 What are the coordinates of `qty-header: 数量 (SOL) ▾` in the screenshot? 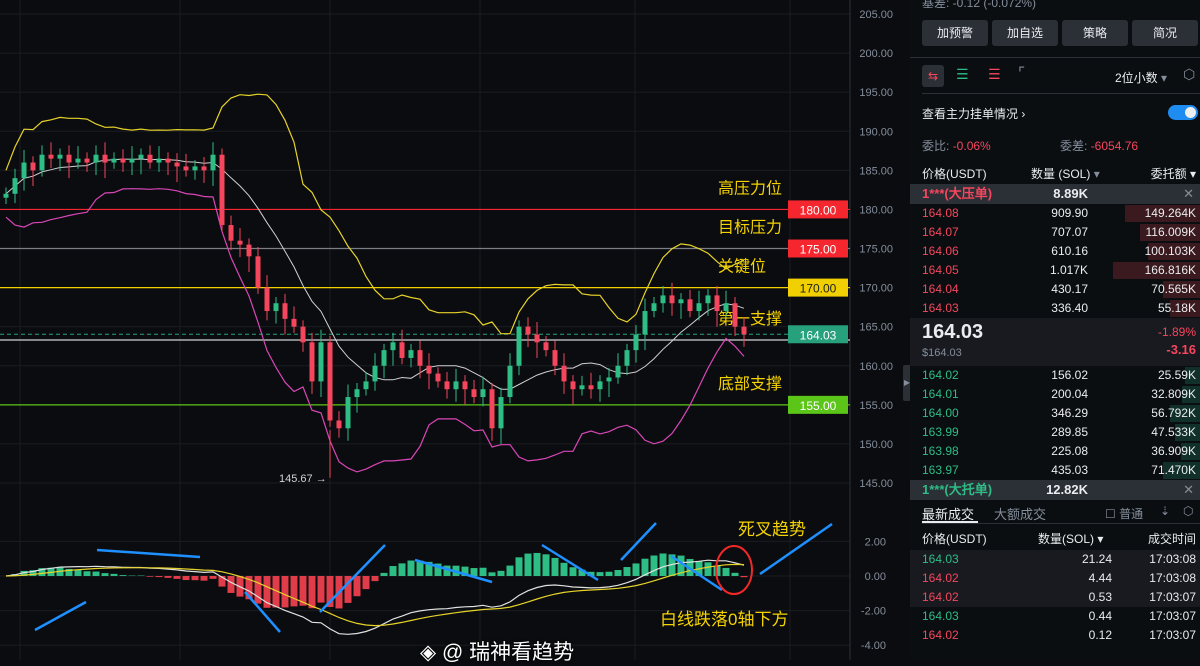 It's located at (1065, 173).